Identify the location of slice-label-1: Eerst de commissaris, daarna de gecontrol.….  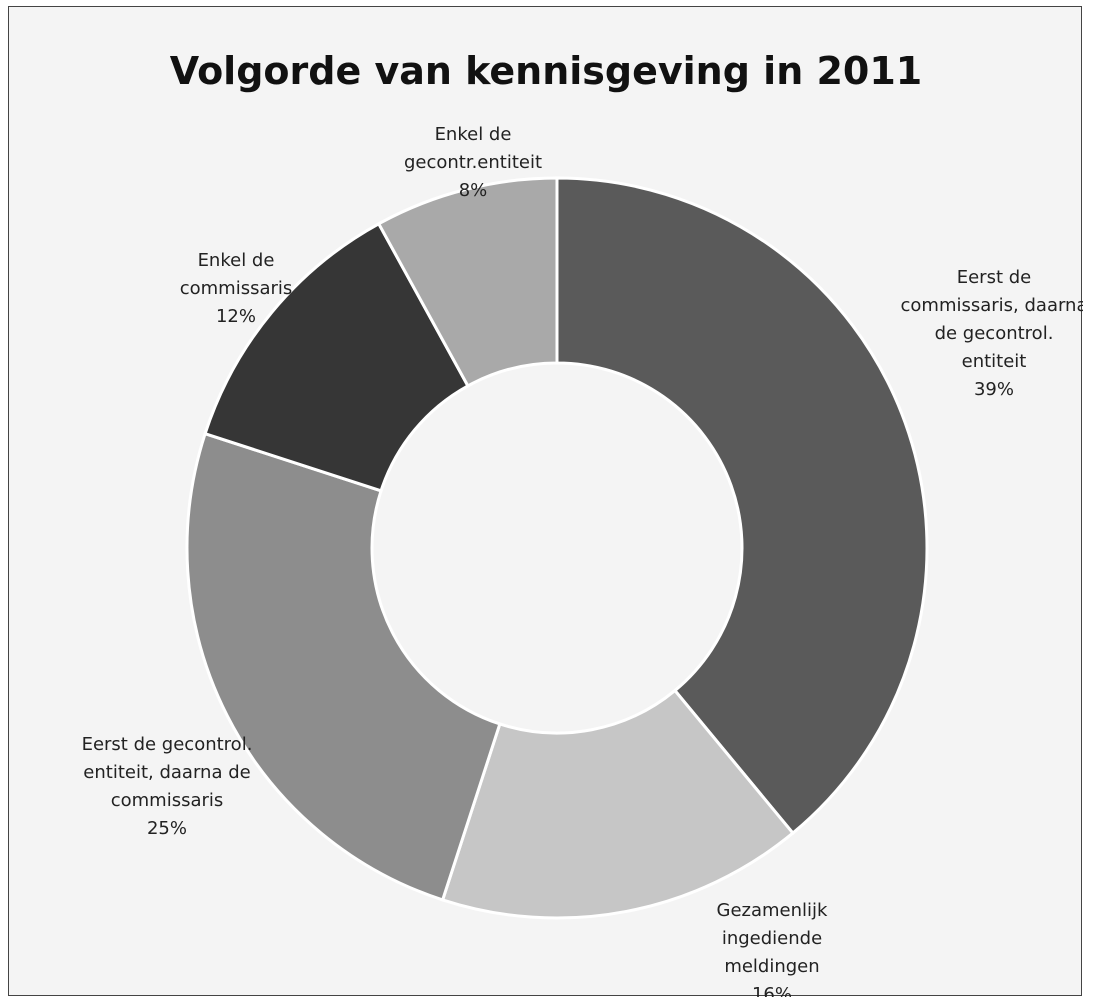
(992, 333).